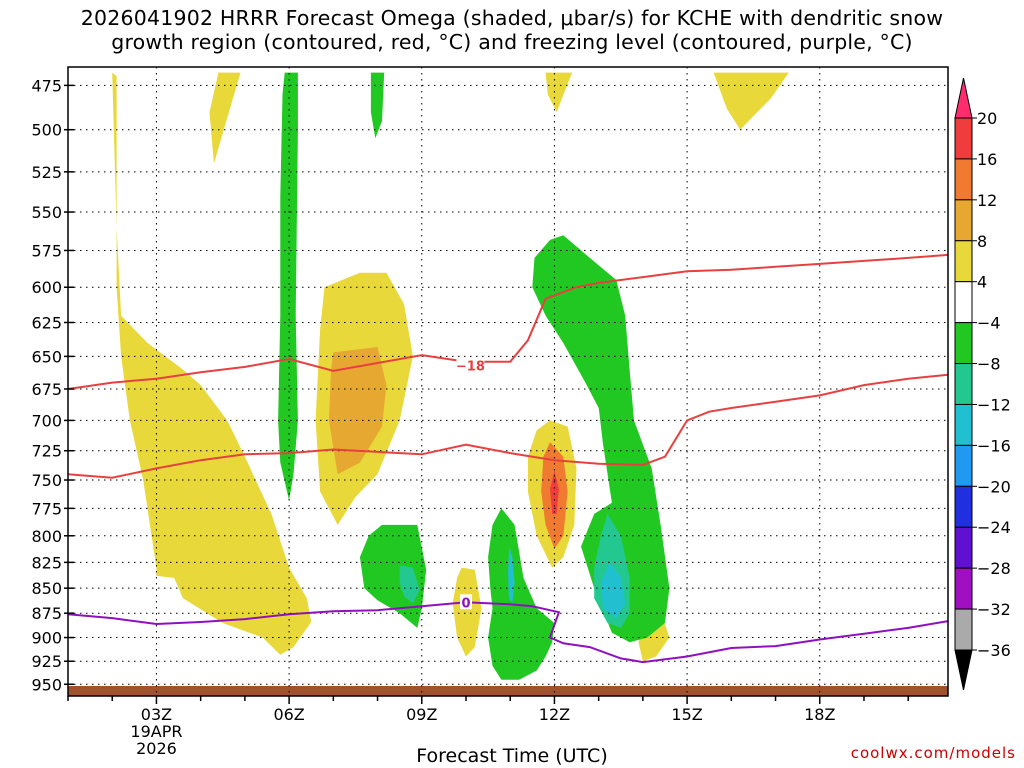 The image size is (1024, 768). I want to click on y-tick-label-875: 875, so click(46, 613).